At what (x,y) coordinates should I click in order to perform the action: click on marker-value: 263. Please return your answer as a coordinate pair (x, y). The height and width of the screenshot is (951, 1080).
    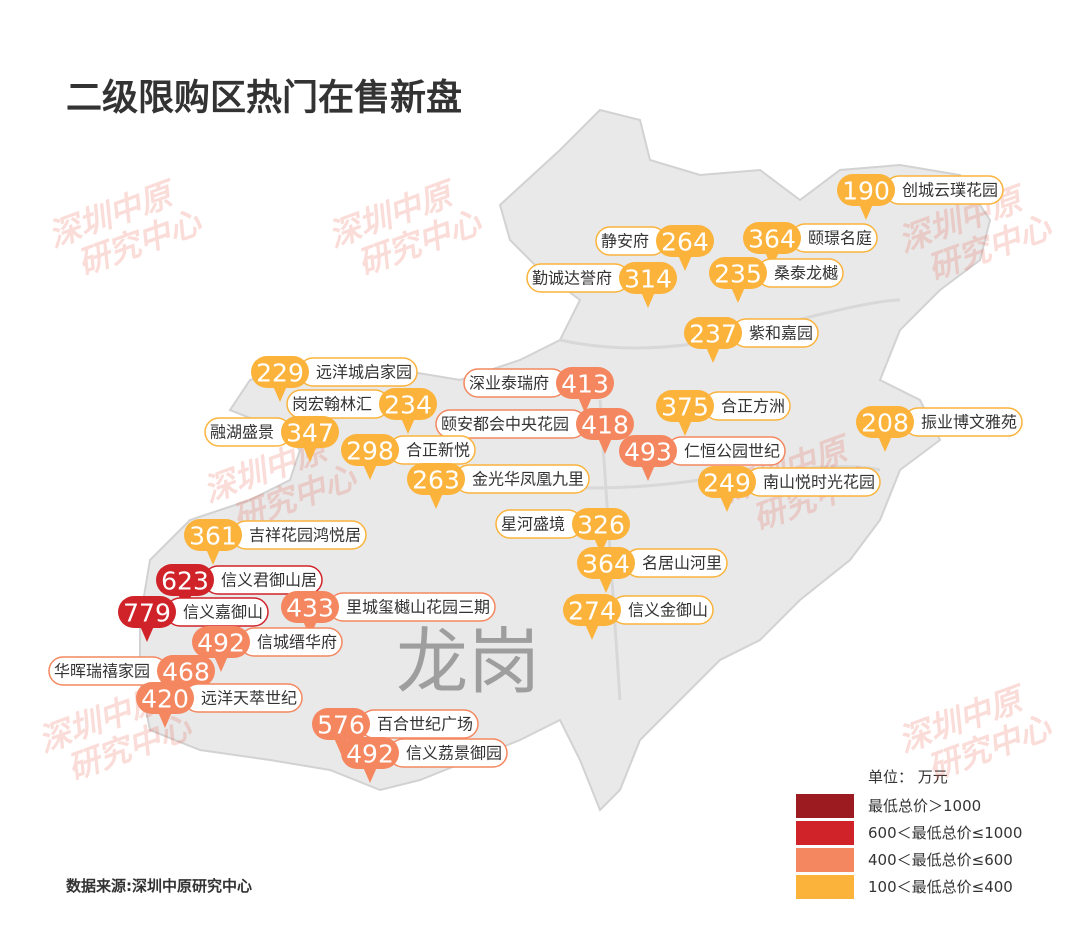
    Looking at the image, I should click on (436, 480).